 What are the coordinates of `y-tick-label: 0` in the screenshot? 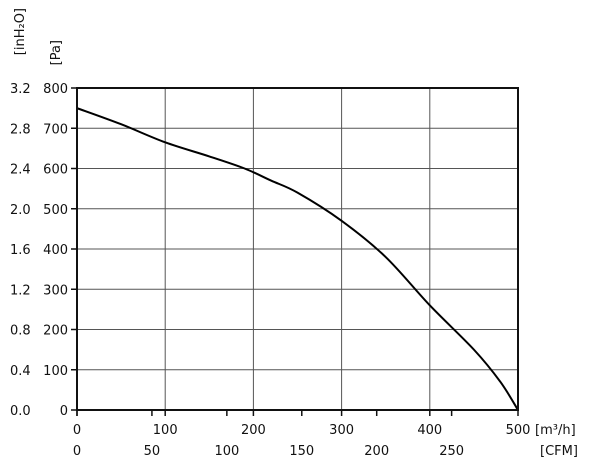 It's located at (64, 411).